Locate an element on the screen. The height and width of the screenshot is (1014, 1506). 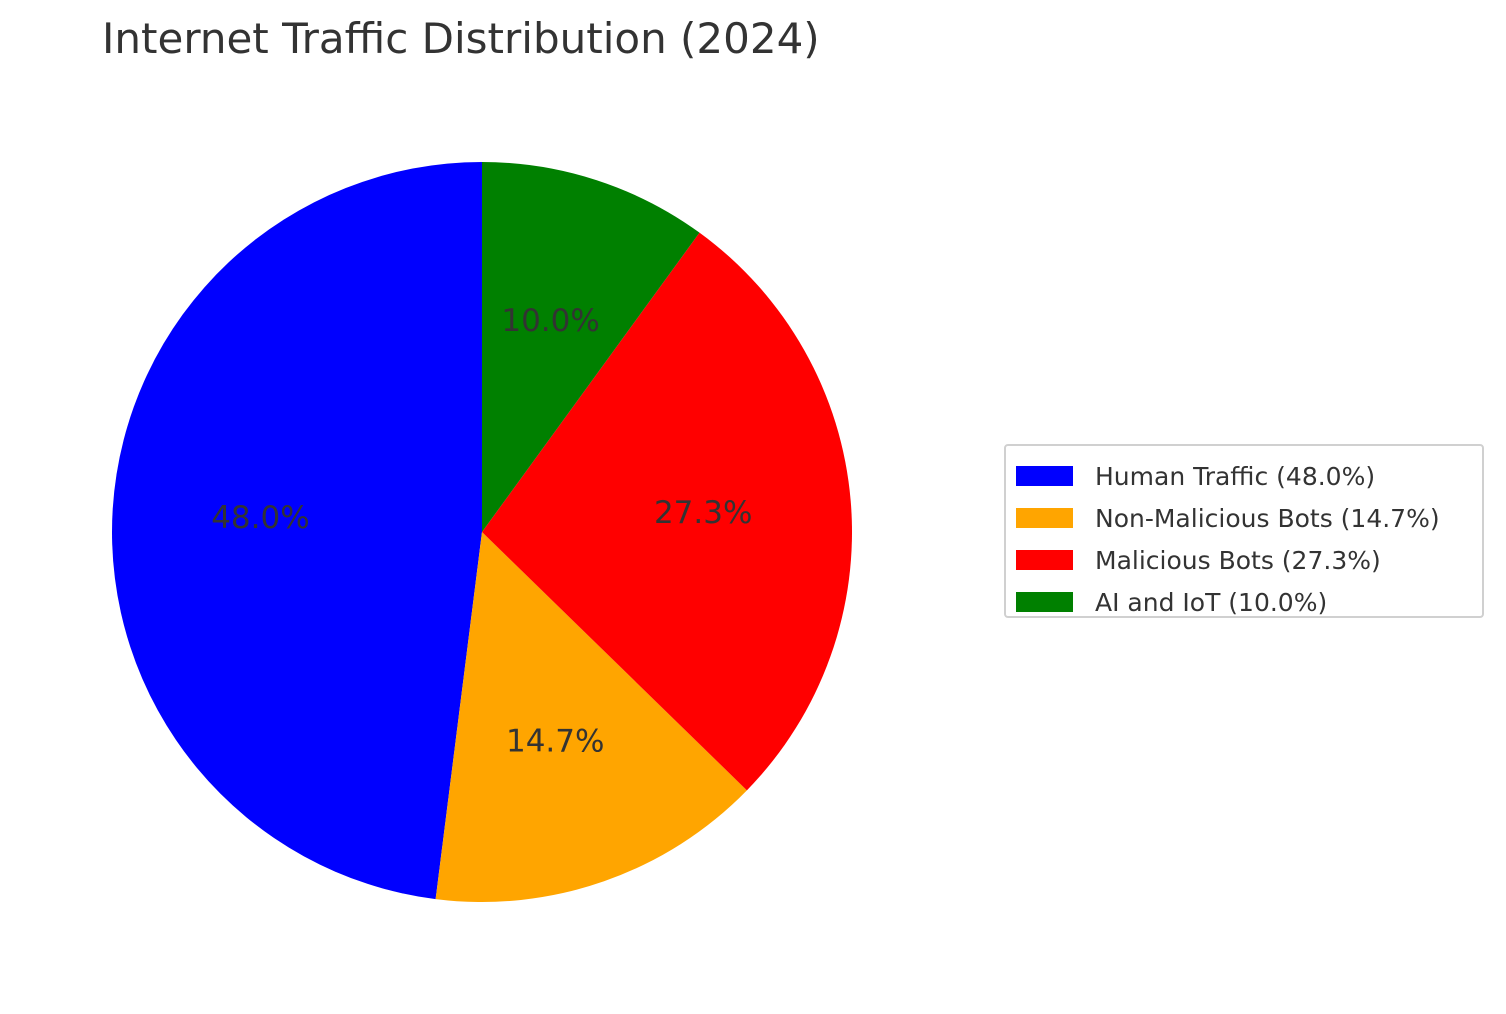
pie-label-human-traffic: 48.0% is located at coordinates (260, 518).